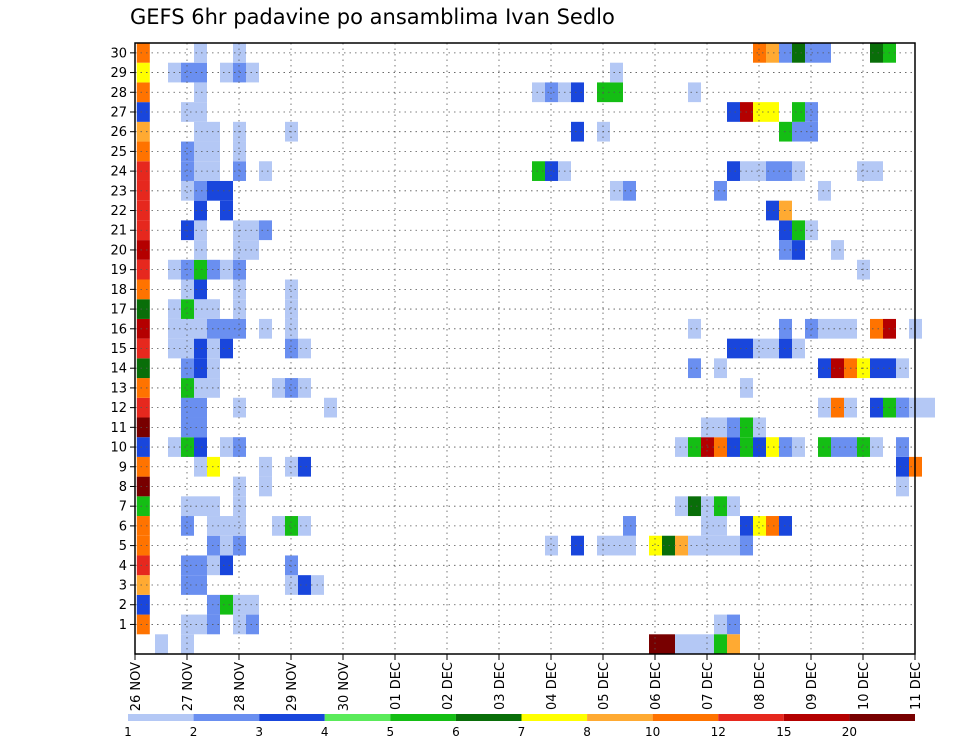 This screenshot has width=960, height=742. I want to click on x-tick-label: 09 DEC, so click(812, 686).